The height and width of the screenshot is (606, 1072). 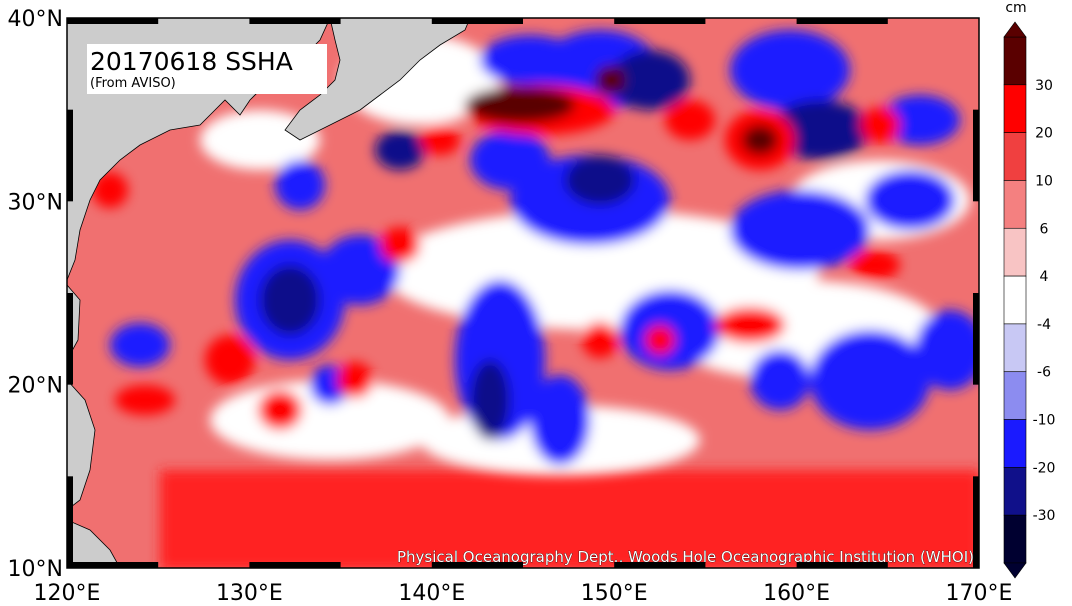 What do you see at coordinates (1044, 468) in the screenshot?
I see `colorbar-level-label: -20` at bounding box center [1044, 468].